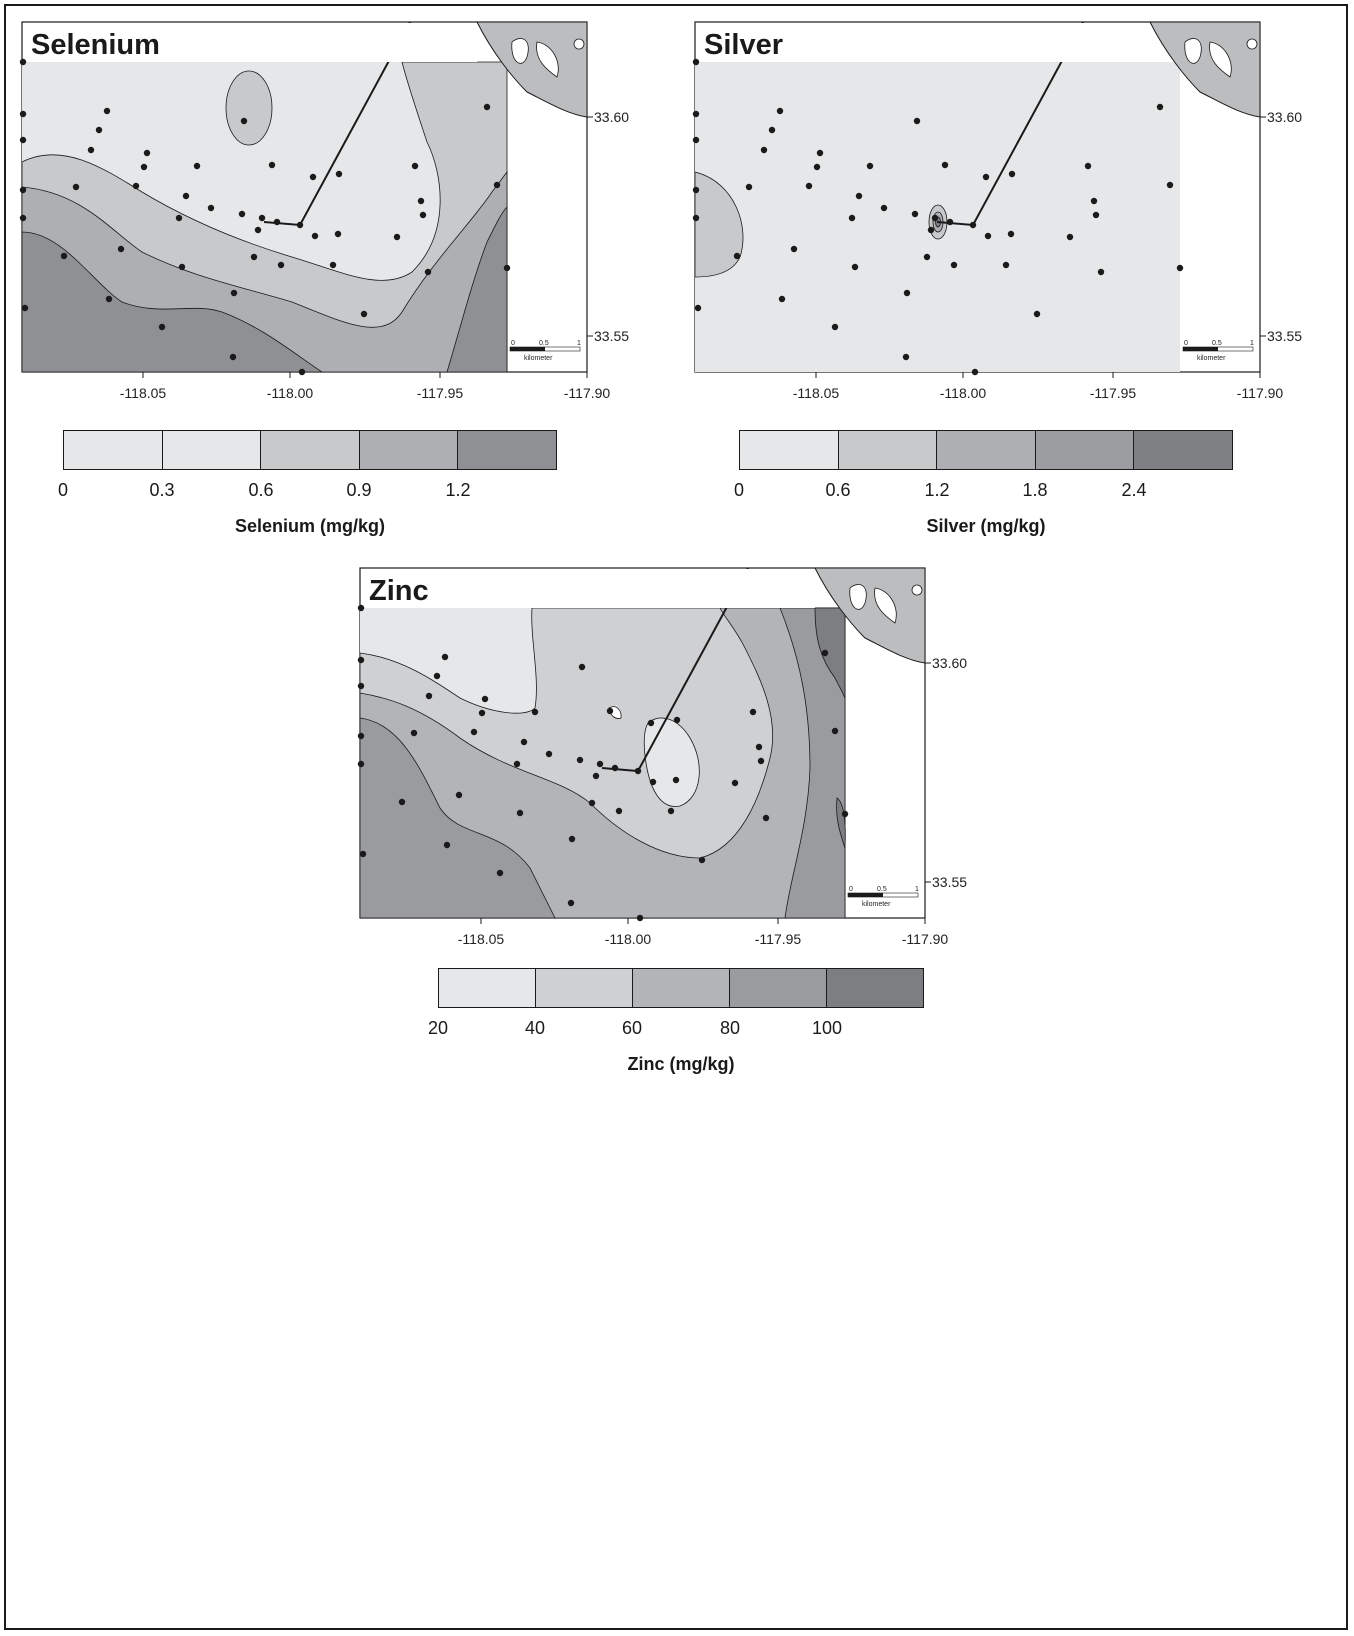 This screenshot has width=1354, height=1636. Describe the element at coordinates (307, 490) in the screenshot. I see `selenium-legend: 0 0.3 0.6 0.9 1.2 Selenium (mg/kg)` at that location.